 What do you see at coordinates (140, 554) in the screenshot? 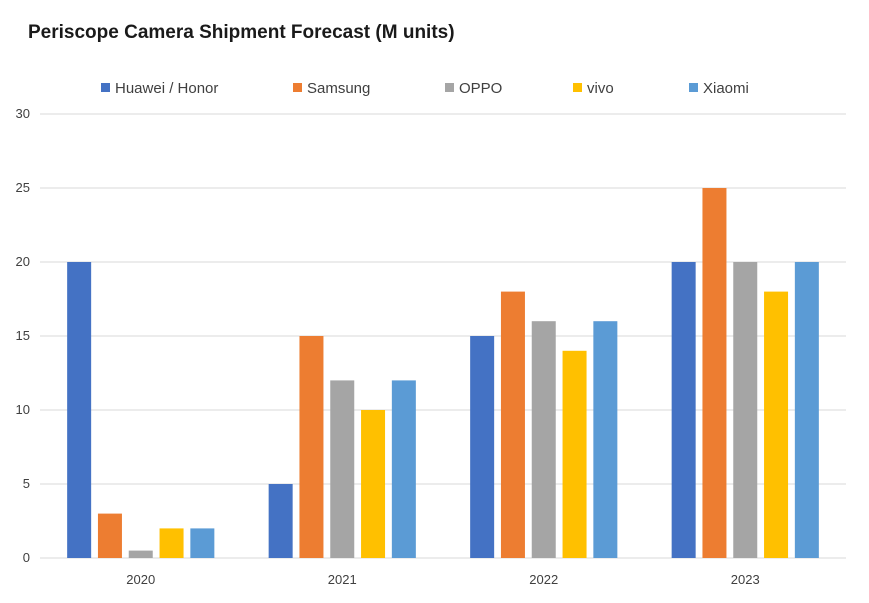
I see `bar-oppo-2020` at bounding box center [140, 554].